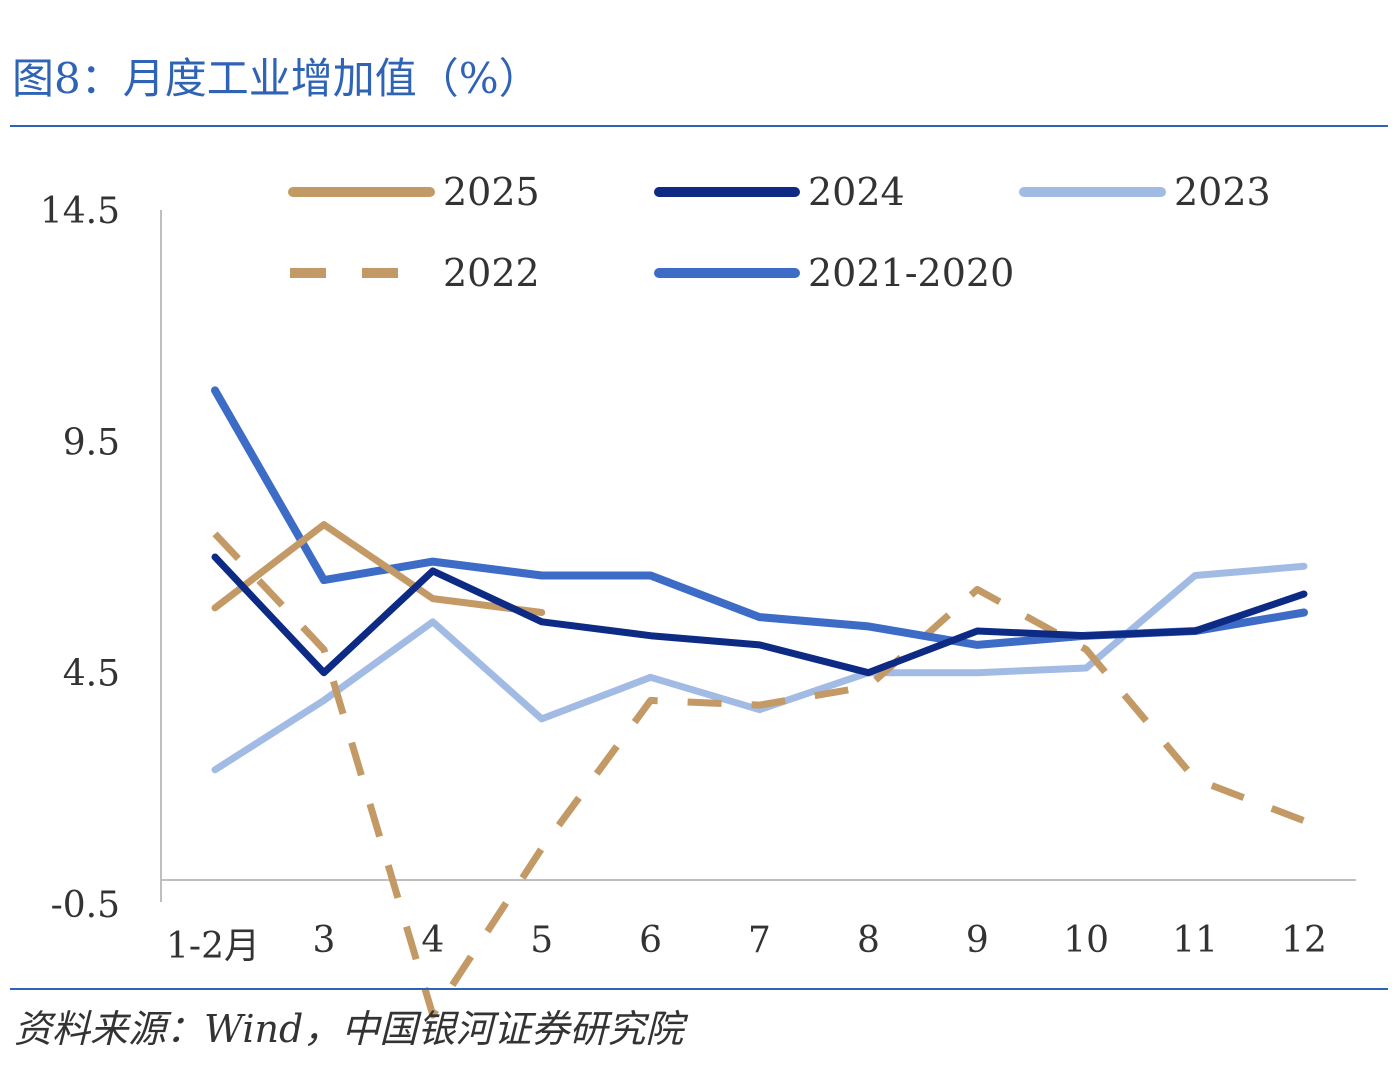 The width and height of the screenshot is (1392, 1072). What do you see at coordinates (856, 192) in the screenshot?
I see `legend-label-2024: 2024` at bounding box center [856, 192].